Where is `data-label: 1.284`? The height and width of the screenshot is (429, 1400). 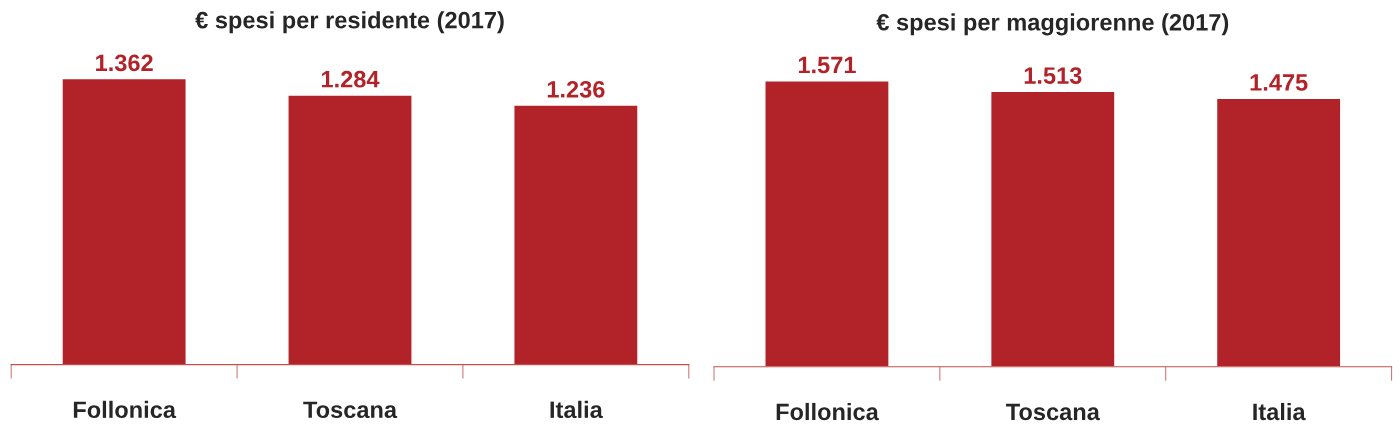 data-label: 1.284 is located at coordinates (350, 79).